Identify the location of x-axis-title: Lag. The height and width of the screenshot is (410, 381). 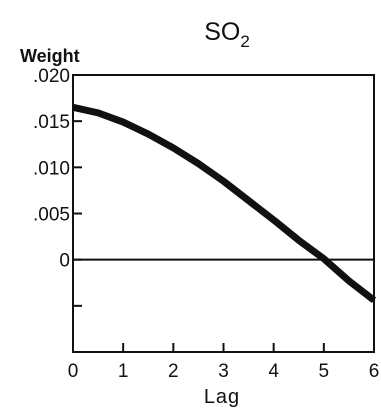
(222, 397).